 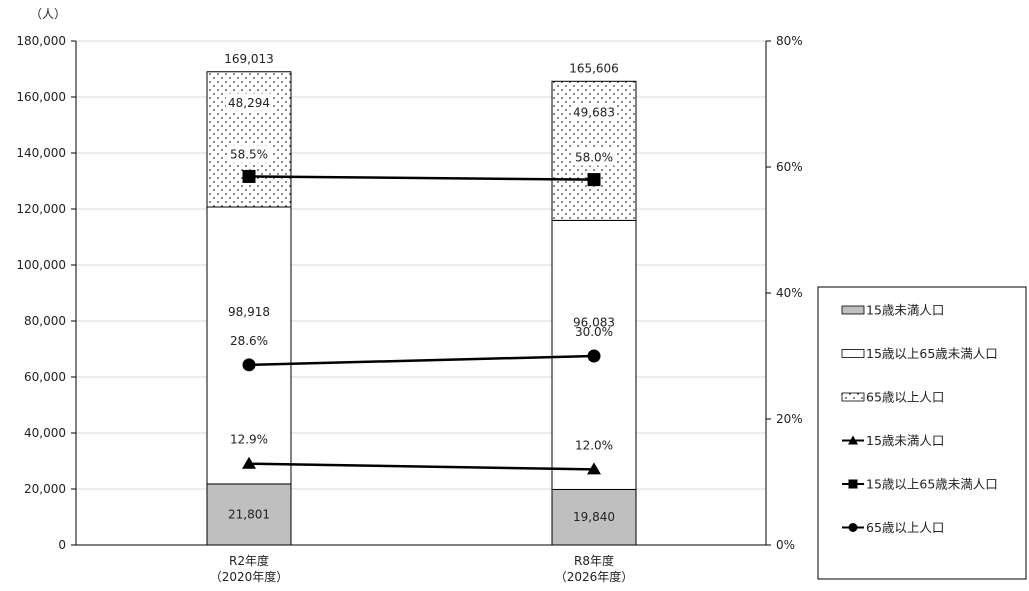 I want to click on line-value-label: 30.0%, so click(x=594, y=332).